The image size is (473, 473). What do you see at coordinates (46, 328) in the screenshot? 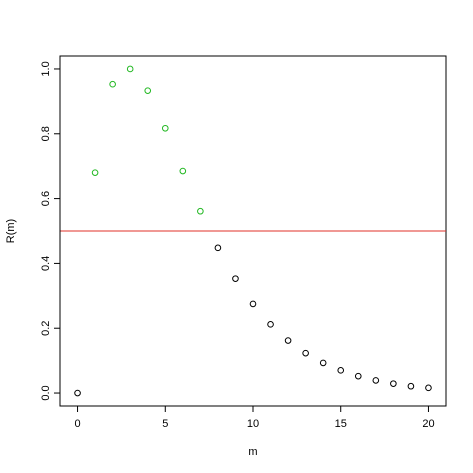
I see `y-tick-label: 0.2` at bounding box center [46, 328].